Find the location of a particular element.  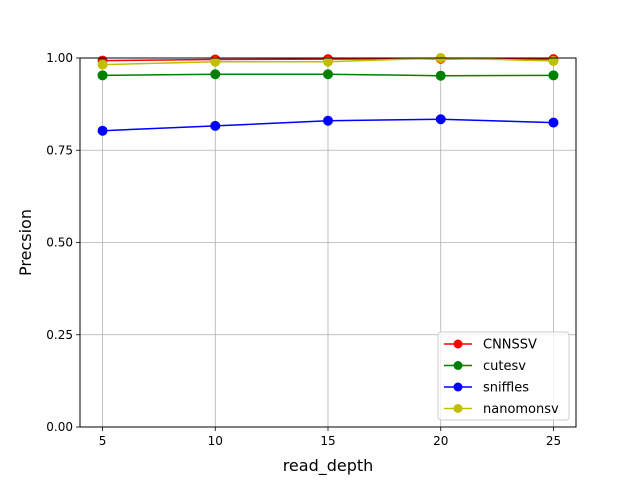

legend-frame is located at coordinates (503, 376).